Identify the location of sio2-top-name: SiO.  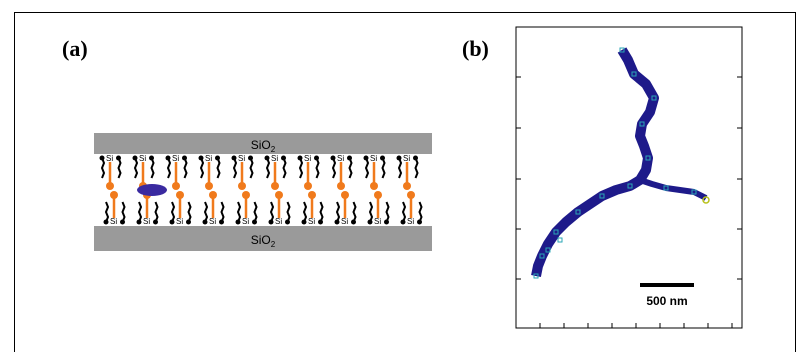
(261, 145).